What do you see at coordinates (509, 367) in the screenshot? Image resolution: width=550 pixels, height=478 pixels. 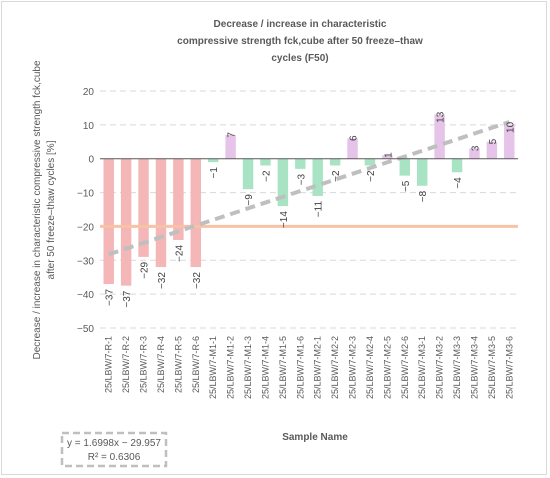 I see `x-tick-label: 25/LBW/7-M3-6` at bounding box center [509, 367].